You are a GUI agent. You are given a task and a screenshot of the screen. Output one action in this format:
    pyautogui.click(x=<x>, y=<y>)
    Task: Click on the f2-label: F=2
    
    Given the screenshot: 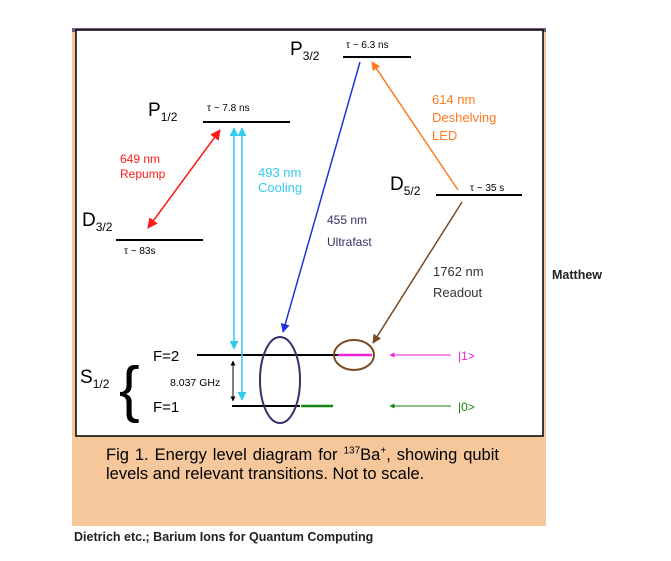 What is the action you would take?
    pyautogui.click(x=166, y=356)
    